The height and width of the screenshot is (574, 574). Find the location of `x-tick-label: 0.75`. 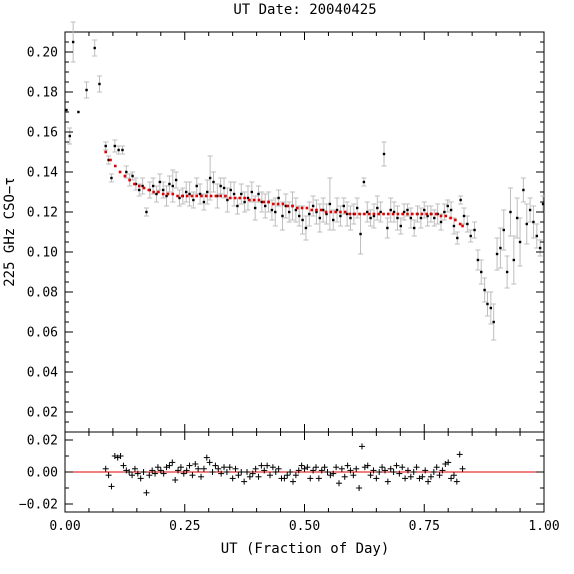

x-tick-label: 0.75 is located at coordinates (424, 526).